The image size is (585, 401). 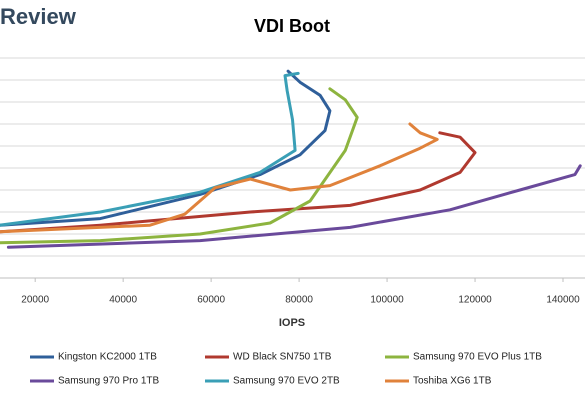 What do you see at coordinates (387, 300) in the screenshot?
I see `x-tick-label: 100000` at bounding box center [387, 300].